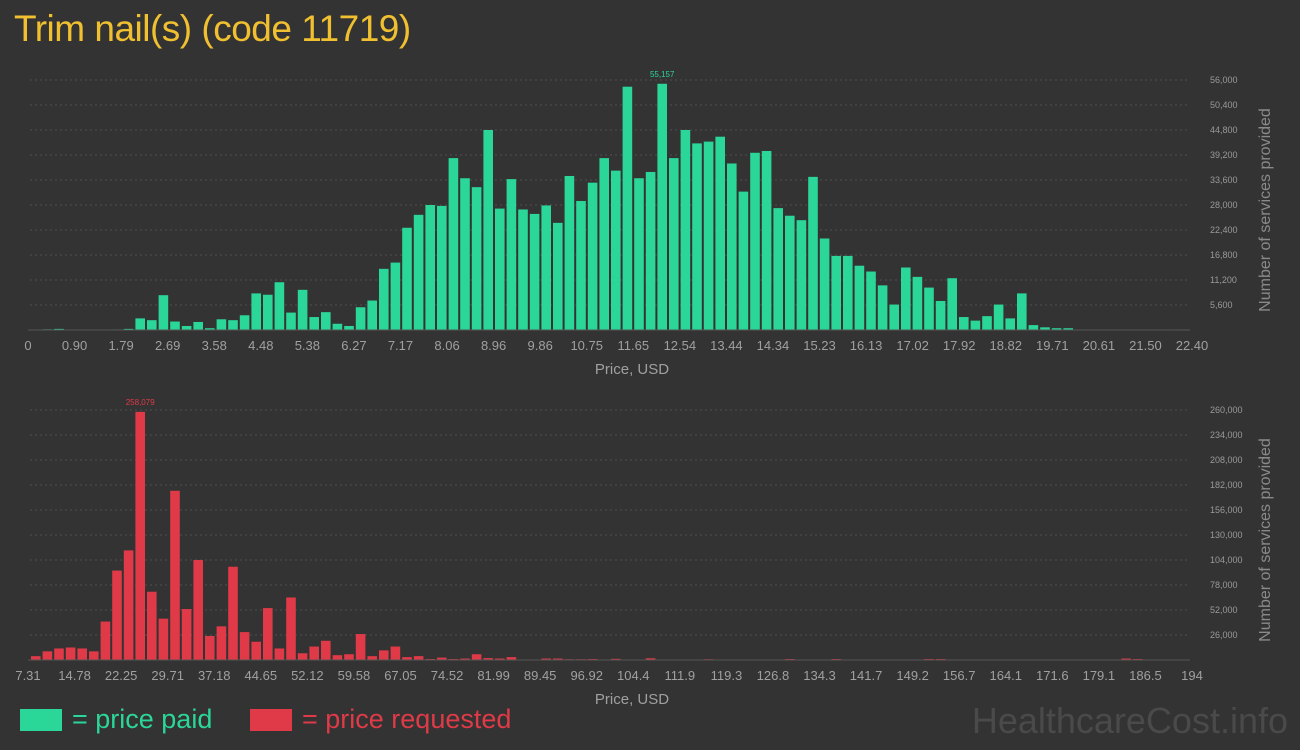 This screenshot has width=1300, height=750. What do you see at coordinates (586, 345) in the screenshot?
I see `x-tick-label: 10.75` at bounding box center [586, 345].